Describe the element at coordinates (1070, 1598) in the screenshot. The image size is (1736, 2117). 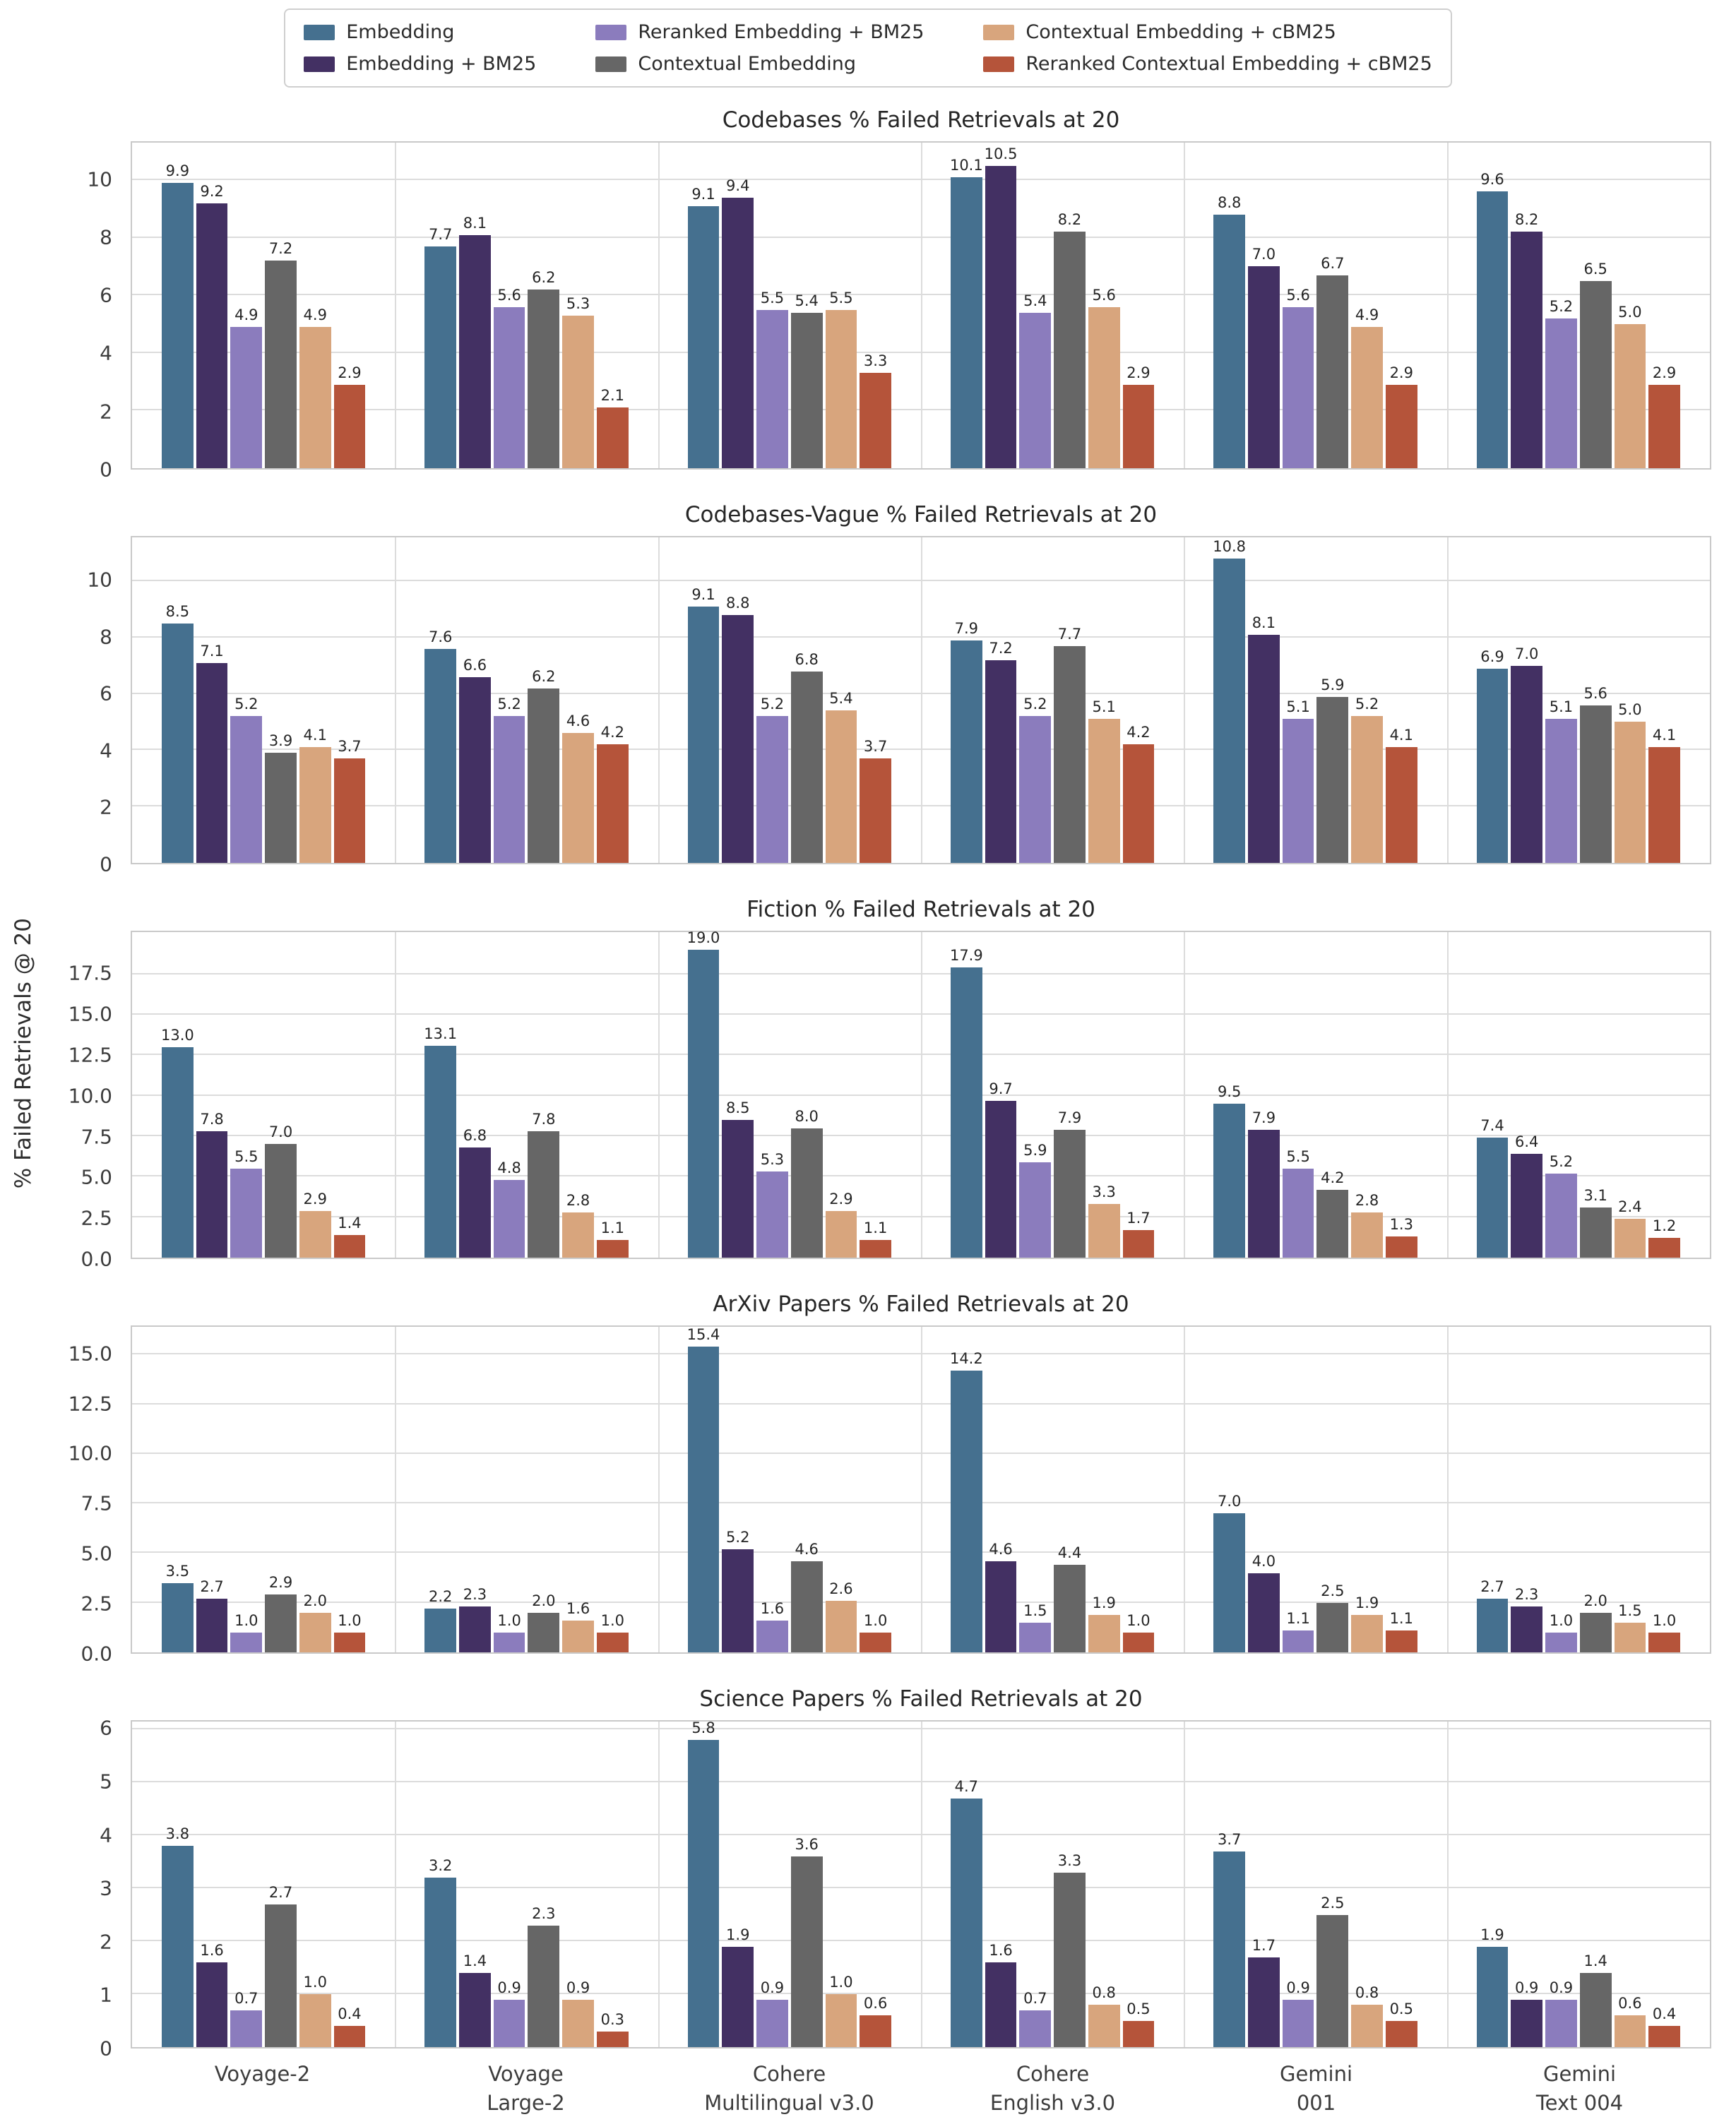
I see `bar: 4.4` at that location.